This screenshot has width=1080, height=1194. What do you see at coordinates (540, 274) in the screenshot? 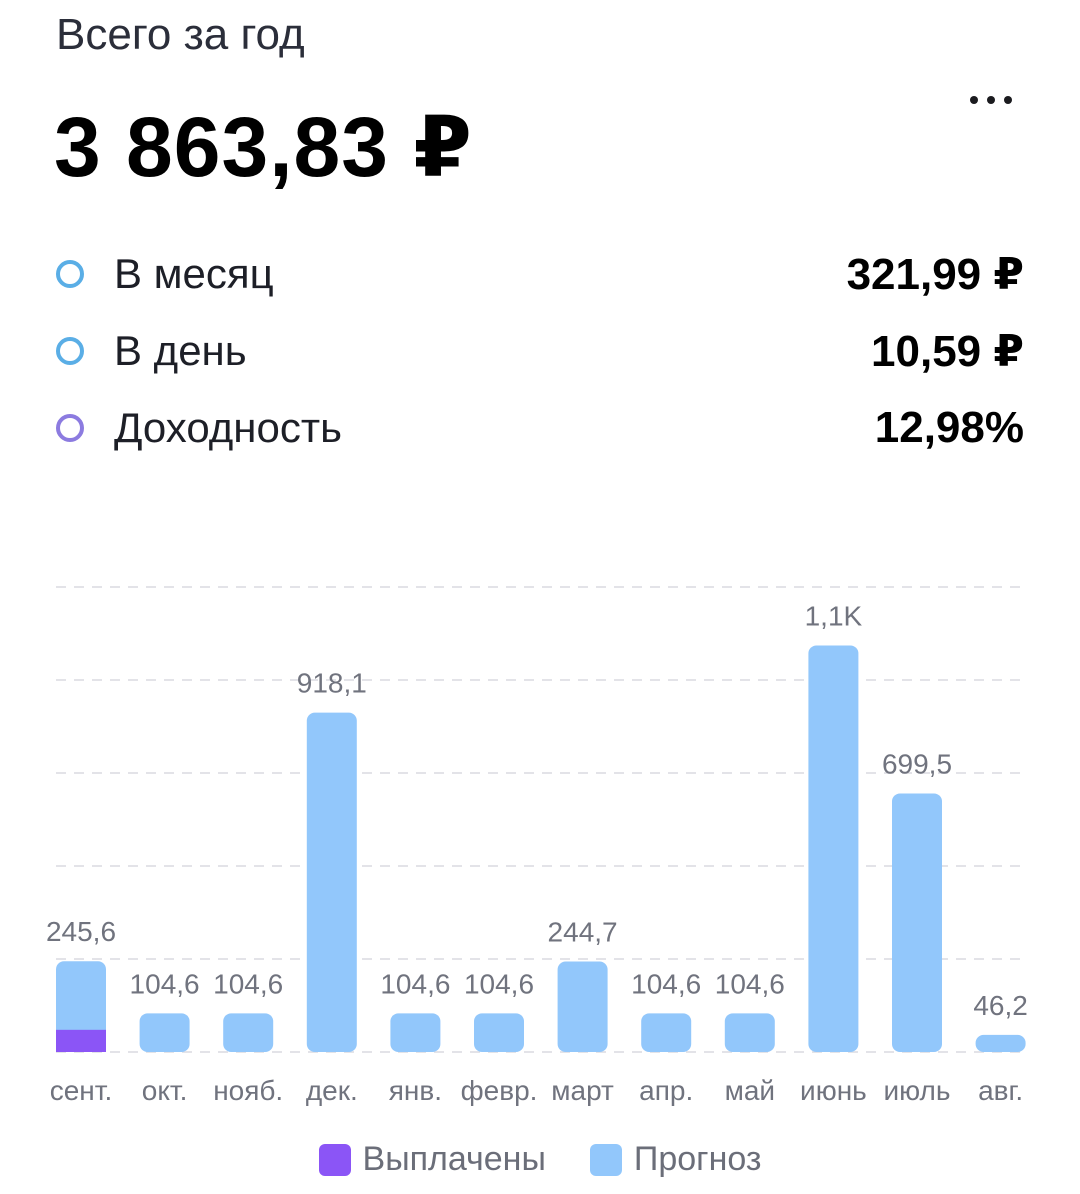
I see `stat-row-monthly: В месяц 321,99 ₽` at bounding box center [540, 274].